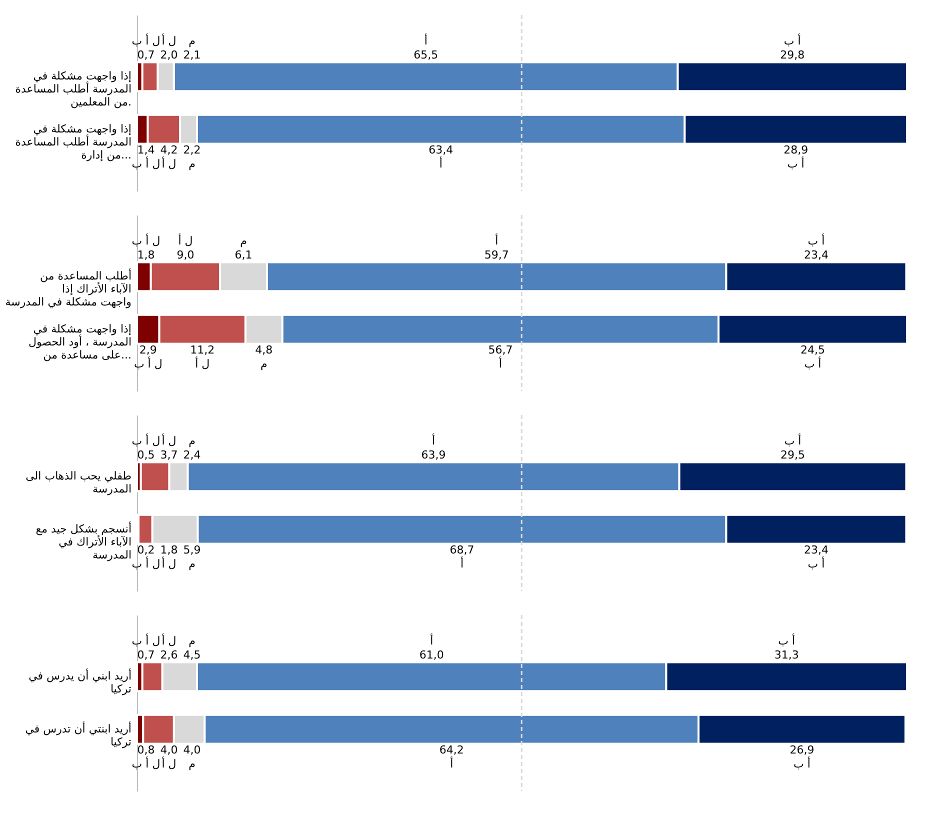  Describe the element at coordinates (192, 550) in the screenshot. I see `data-label: 5,9` at that location.